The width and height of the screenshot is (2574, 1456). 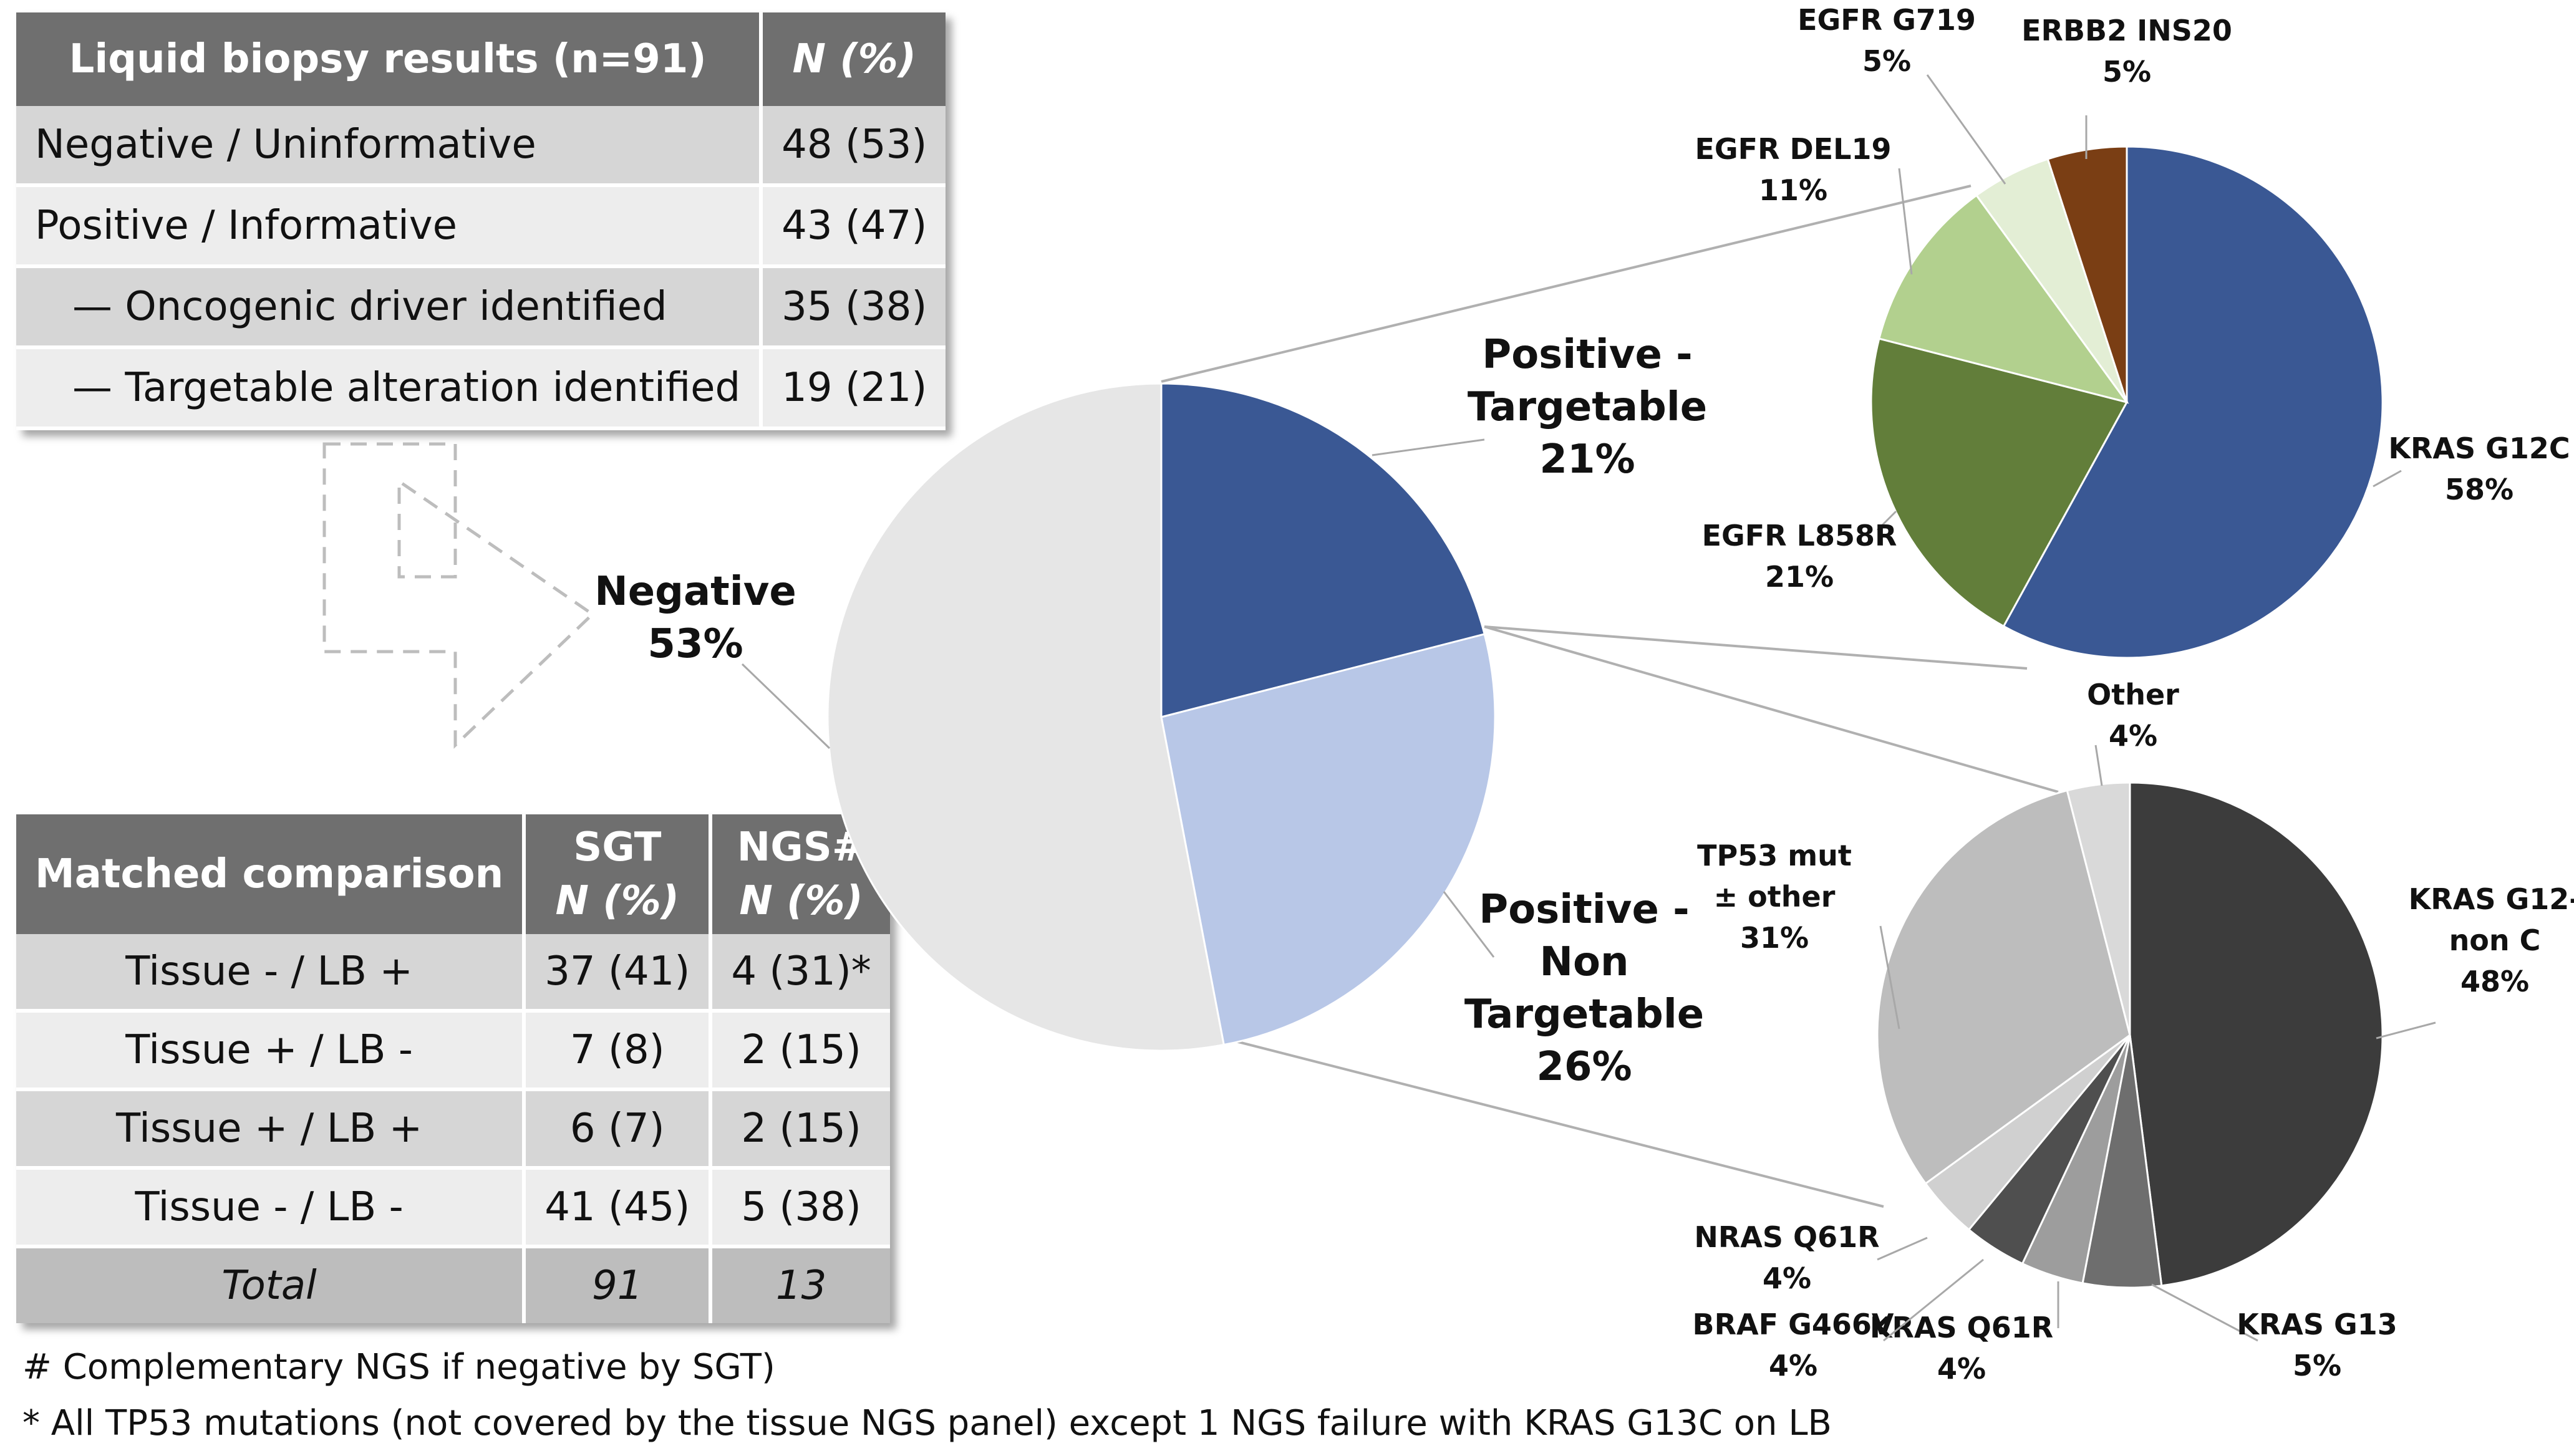 What do you see at coordinates (2479, 469) in the screenshot?
I see `data-label-targetable-0: KRAS G12C 58%` at bounding box center [2479, 469].